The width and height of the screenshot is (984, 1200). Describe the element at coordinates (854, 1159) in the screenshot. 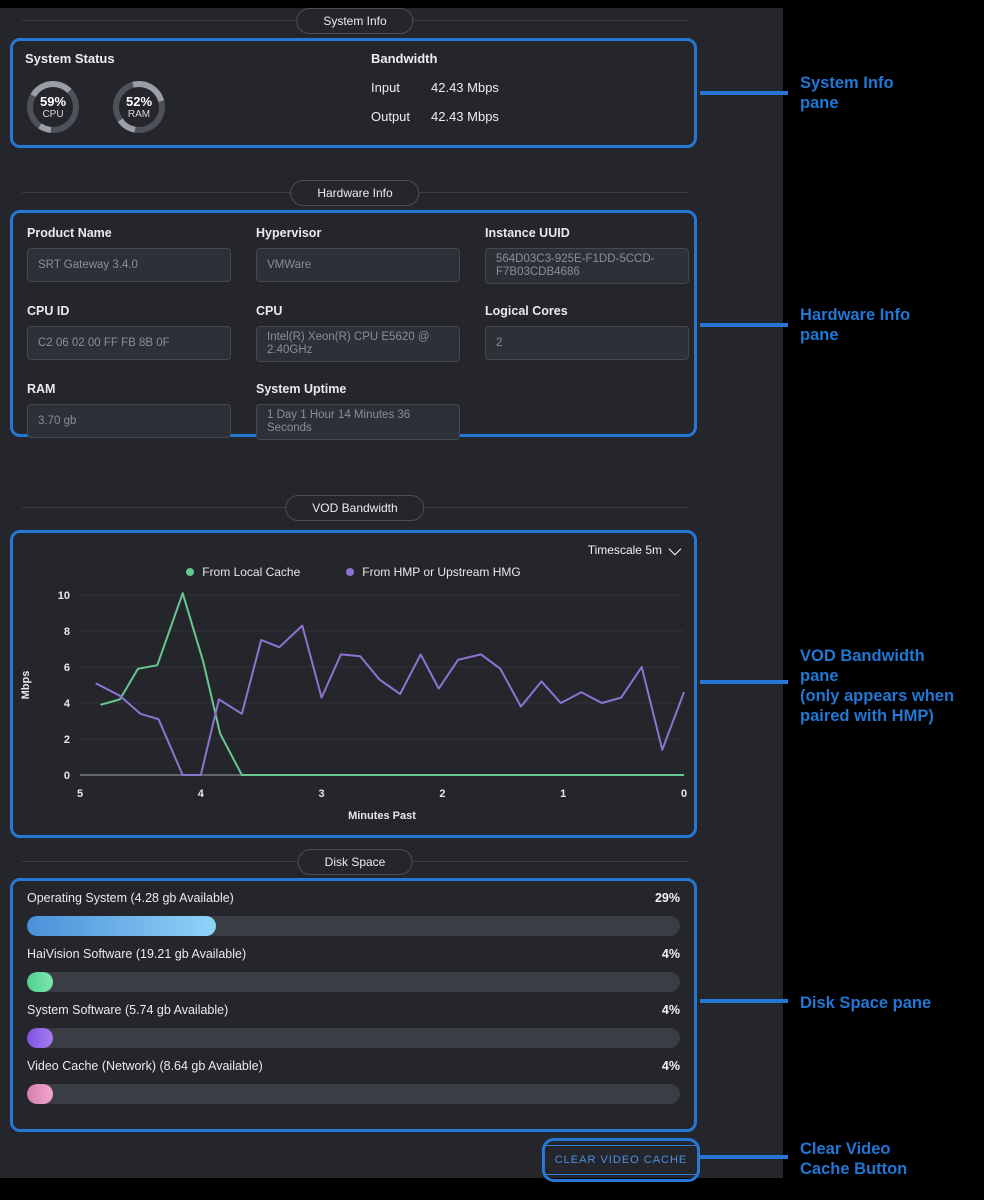

I see `callout-clear-video-cache: Clear Video Cache Button` at that location.